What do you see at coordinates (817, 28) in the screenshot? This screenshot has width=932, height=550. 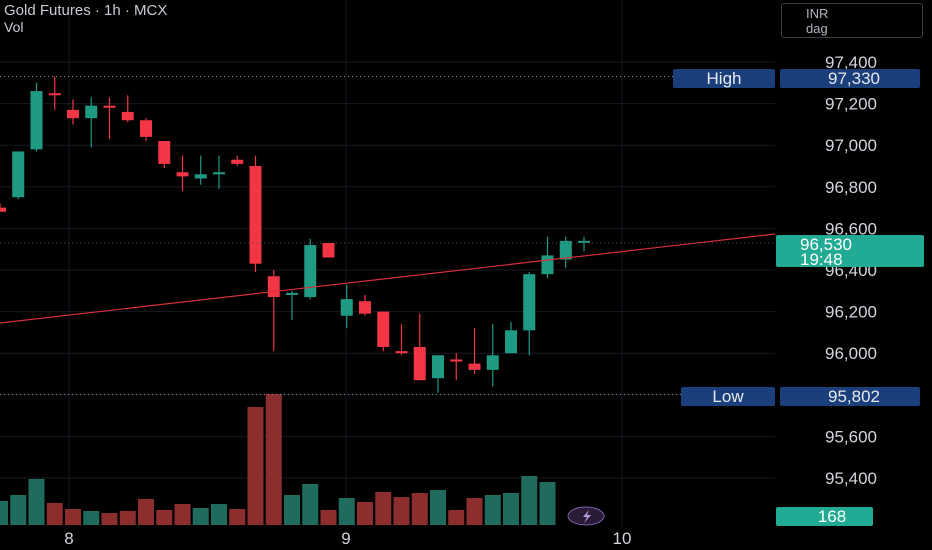 I see `unit-label: dag` at bounding box center [817, 28].